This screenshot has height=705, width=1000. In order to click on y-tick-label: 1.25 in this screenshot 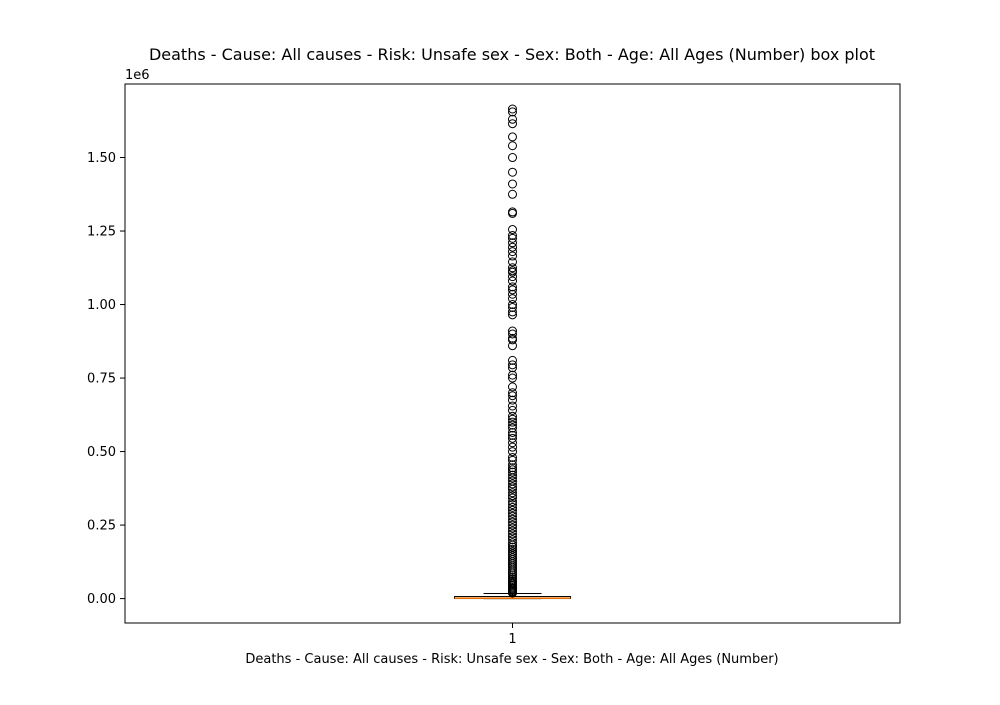, I will do `click(101, 232)`.